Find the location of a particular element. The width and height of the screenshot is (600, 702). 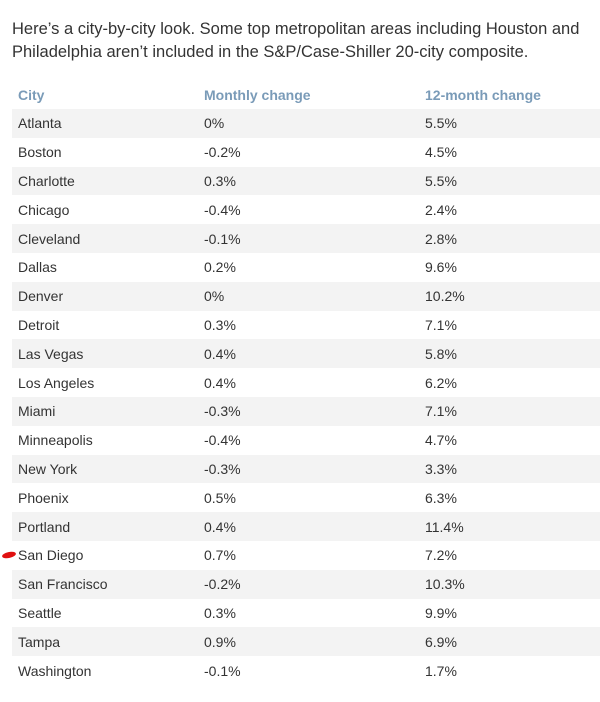

cell-city: Portland is located at coordinates (105, 526).